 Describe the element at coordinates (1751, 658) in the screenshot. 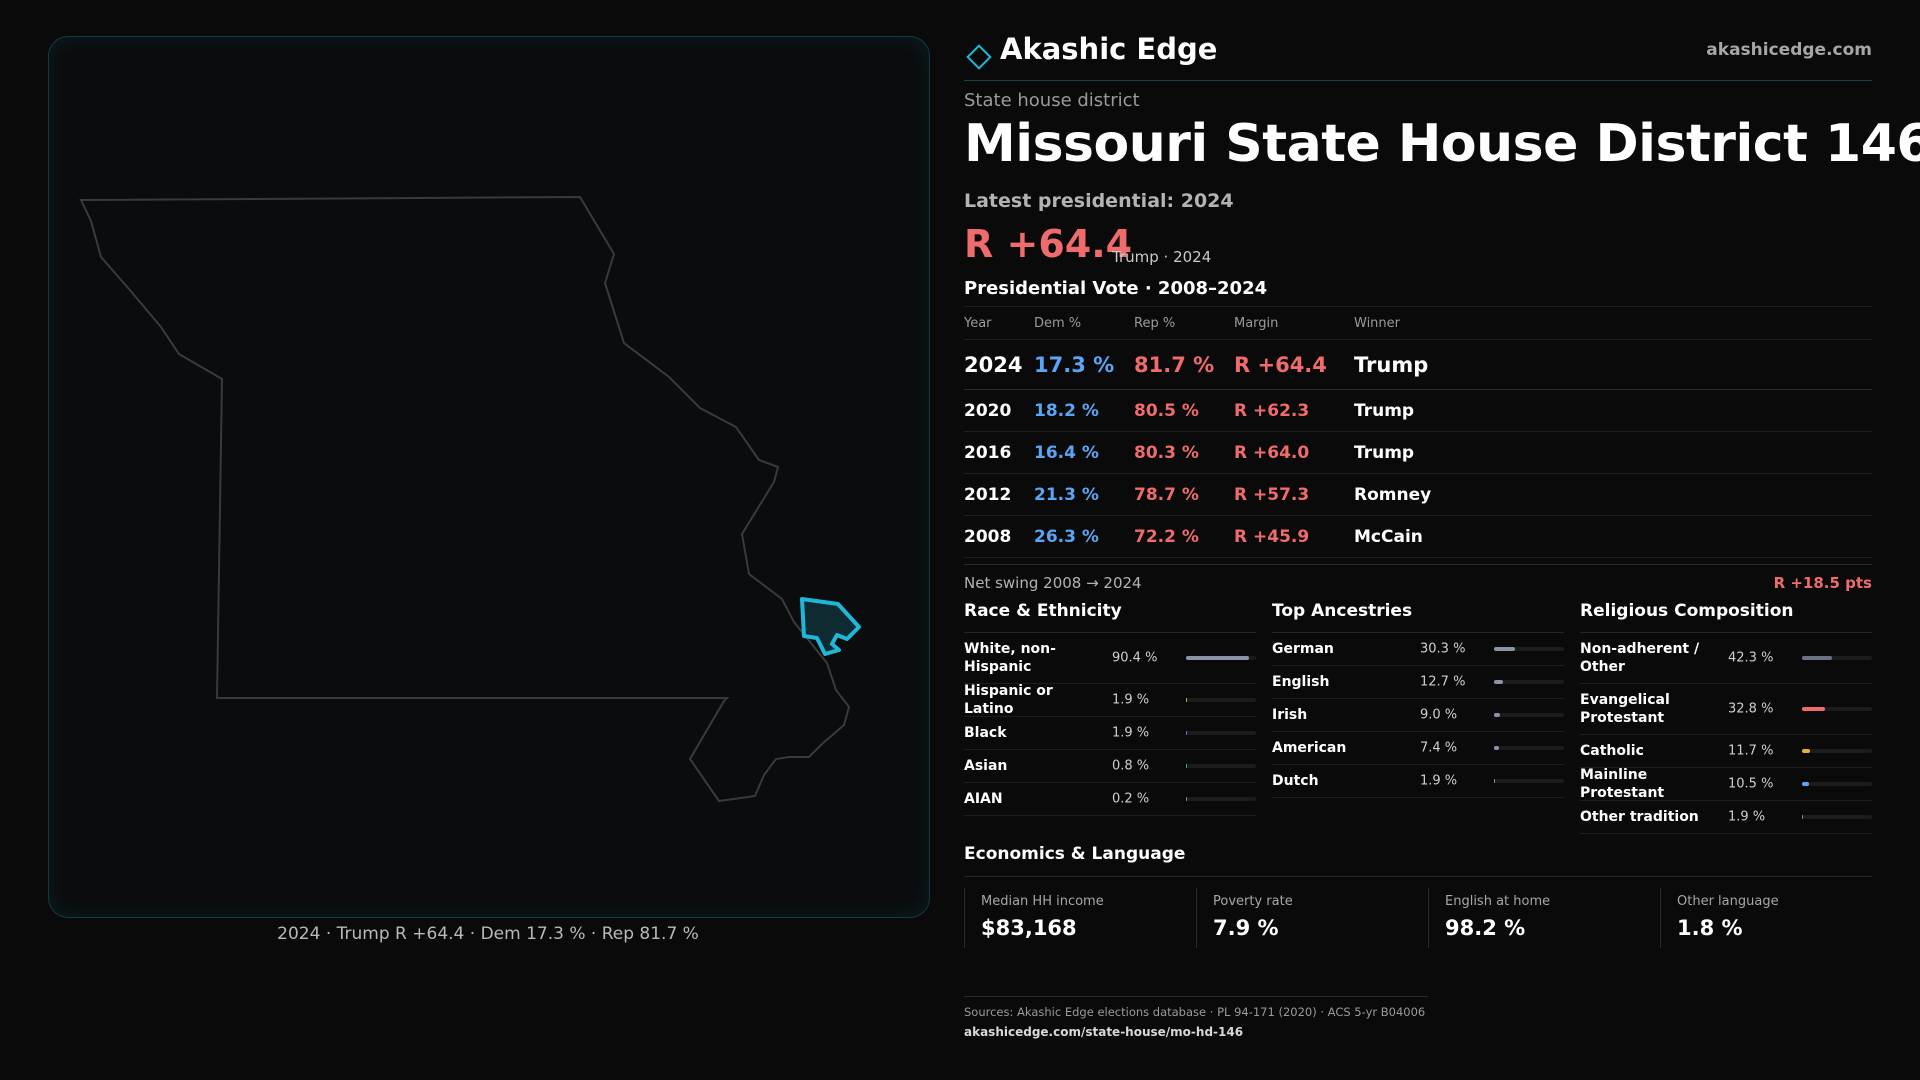

I see `item-value: 42.3 %` at that location.